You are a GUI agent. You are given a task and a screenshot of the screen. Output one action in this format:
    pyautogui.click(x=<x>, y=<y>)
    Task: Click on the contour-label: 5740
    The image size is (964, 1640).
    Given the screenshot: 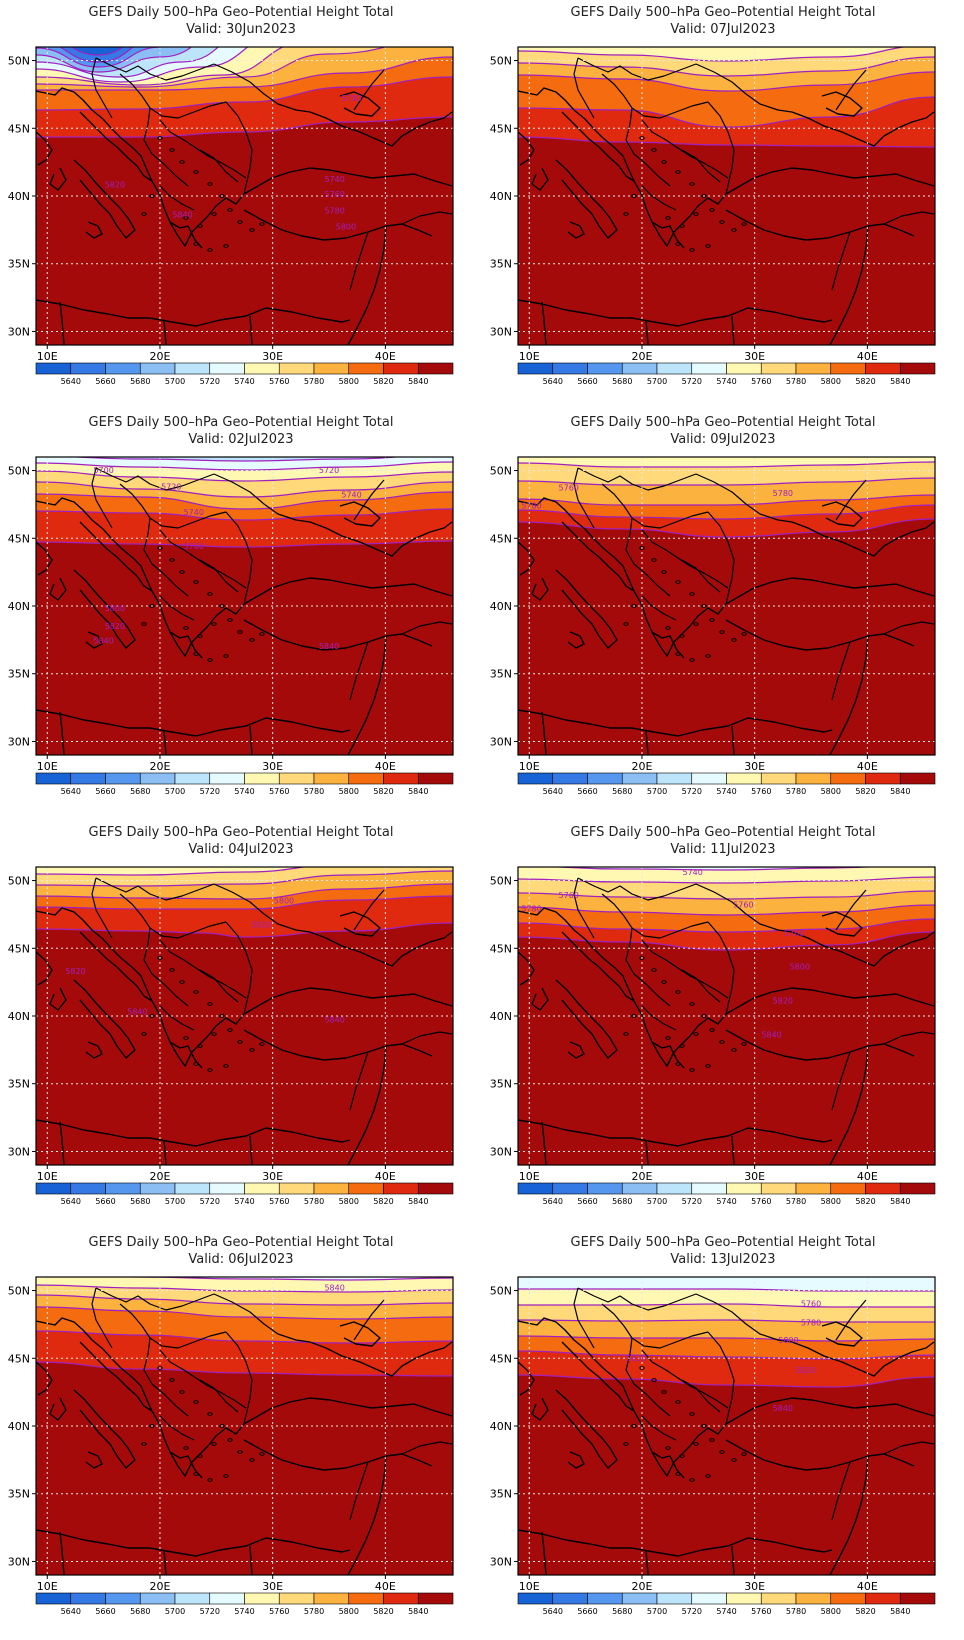 What is the action you would take?
    pyautogui.click(x=194, y=512)
    